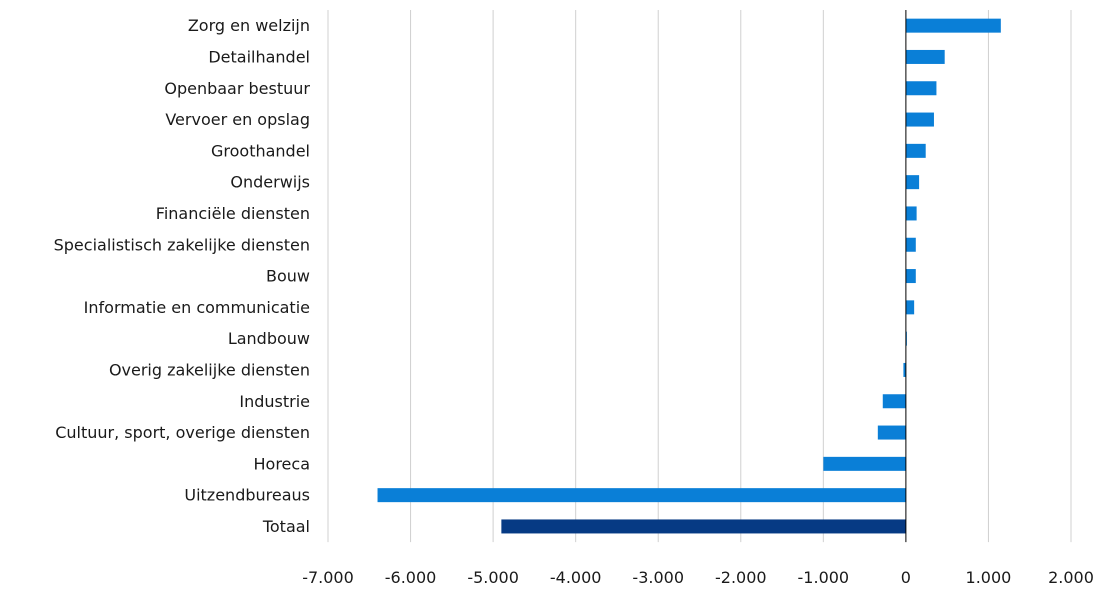 Image resolution: width=1096 pixels, height=591 pixels. What do you see at coordinates (1071, 577) in the screenshot?
I see `x-tick-label: 2.000` at bounding box center [1071, 577].